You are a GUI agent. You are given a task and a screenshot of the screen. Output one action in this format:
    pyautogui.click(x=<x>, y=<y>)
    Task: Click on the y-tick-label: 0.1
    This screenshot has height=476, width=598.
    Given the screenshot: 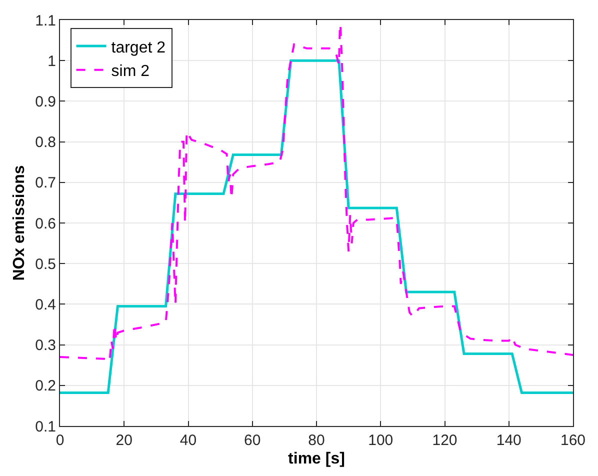 What is the action you would take?
    pyautogui.click(x=45, y=427)
    